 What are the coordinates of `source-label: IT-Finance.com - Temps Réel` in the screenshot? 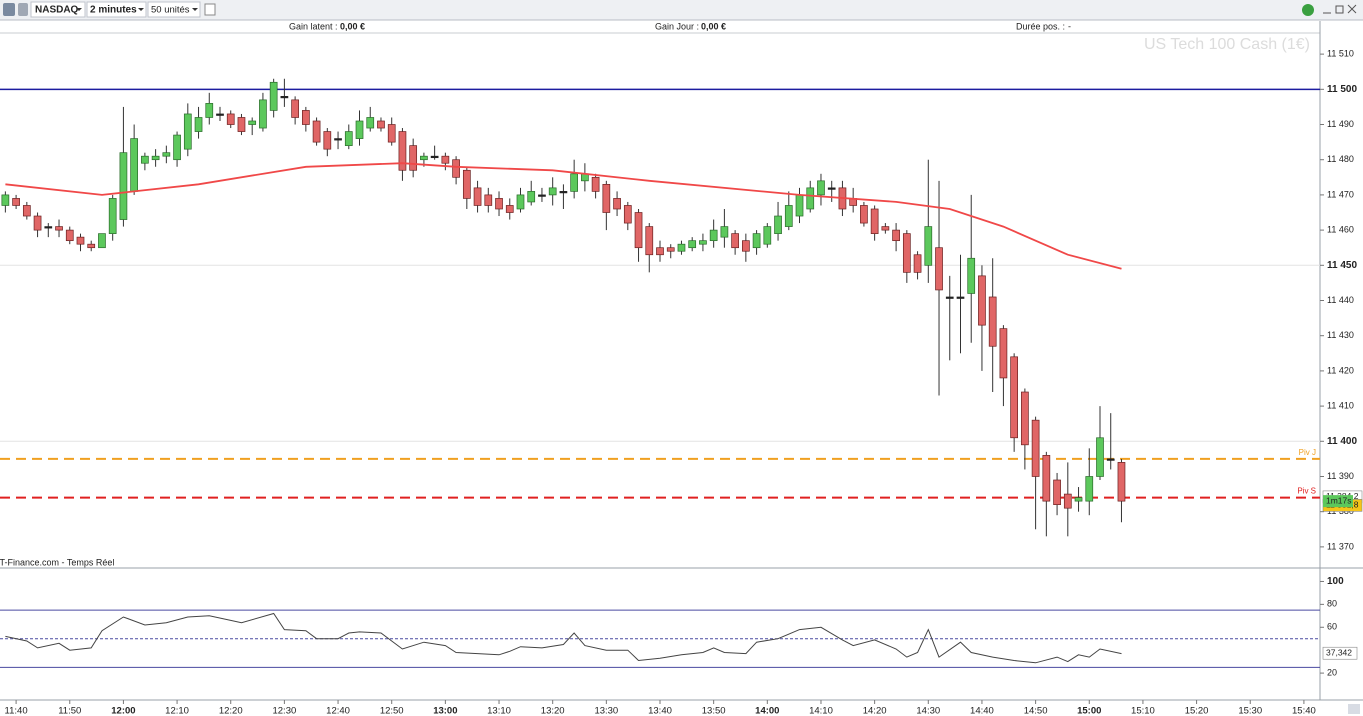 It's located at (57, 562).